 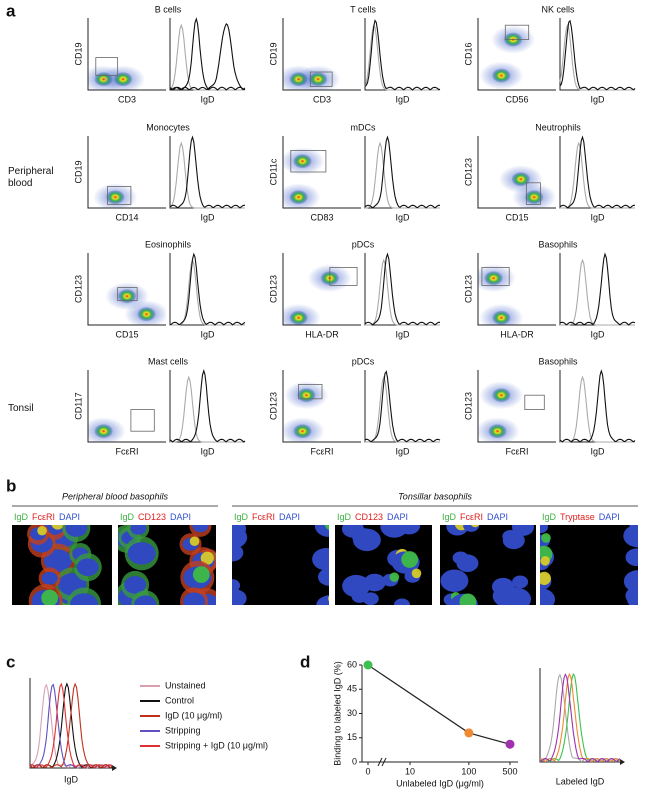 What do you see at coordinates (273, 289) in the screenshot?
I see `y-axis-label: CD123` at bounding box center [273, 289].